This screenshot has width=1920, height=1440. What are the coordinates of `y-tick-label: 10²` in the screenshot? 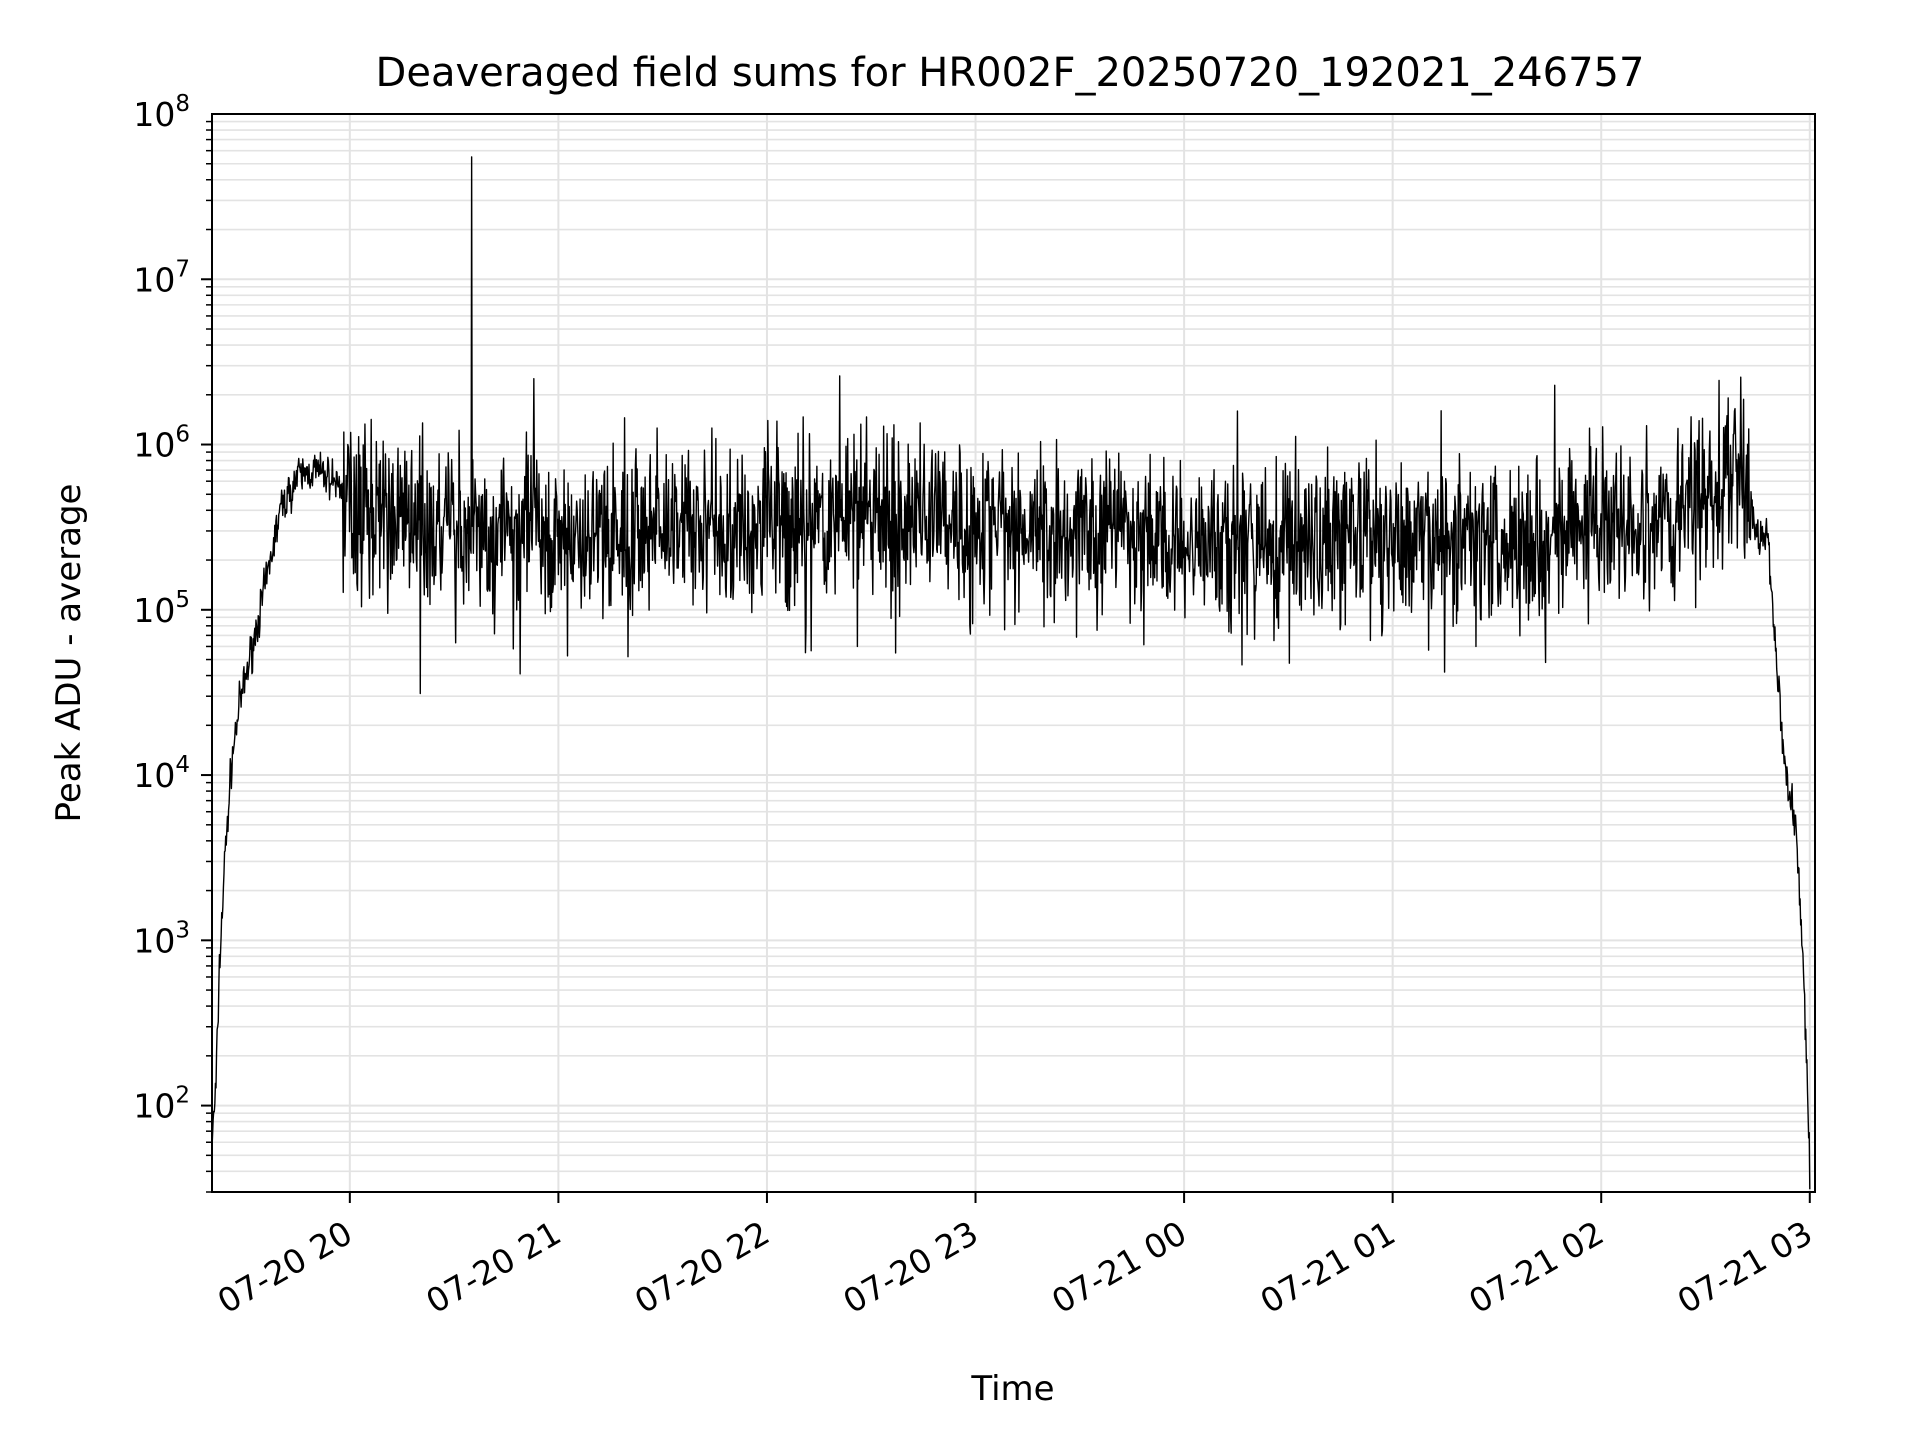 It's located at (161, 1104).